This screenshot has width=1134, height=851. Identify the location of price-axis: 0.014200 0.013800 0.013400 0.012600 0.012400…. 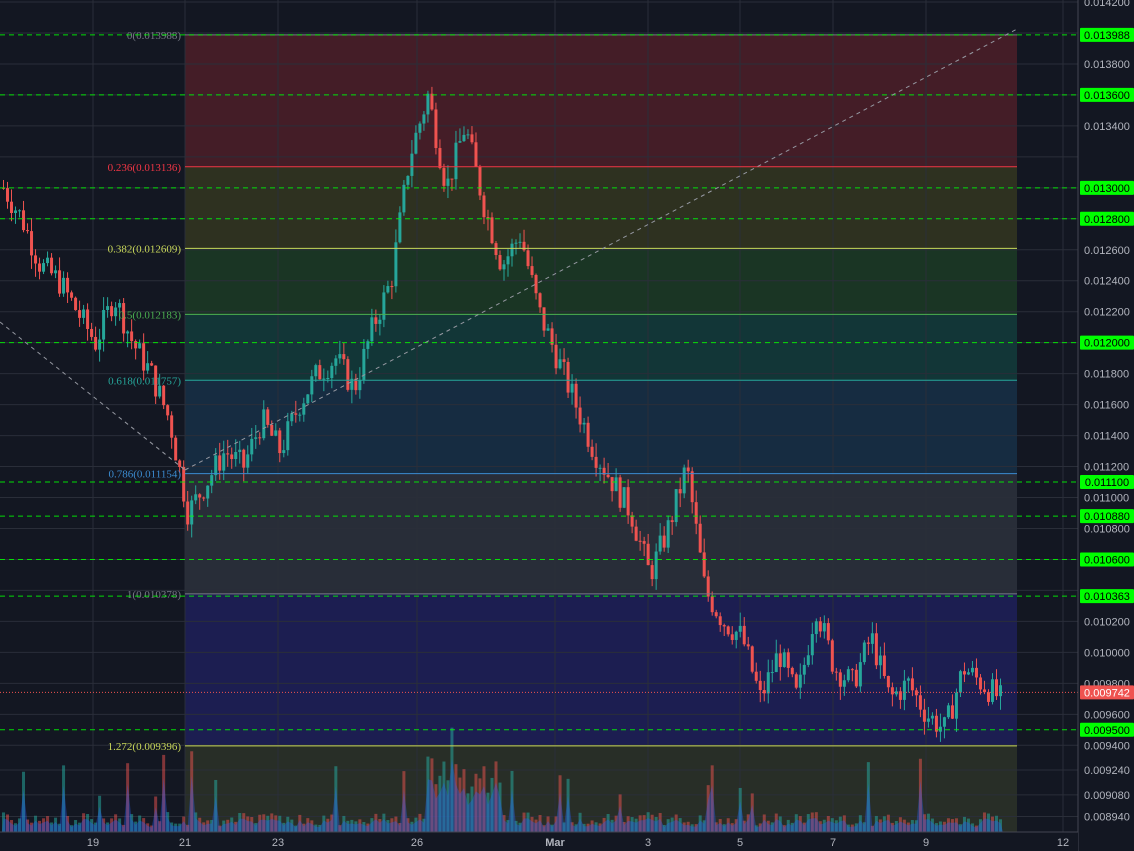
(1105, 425).